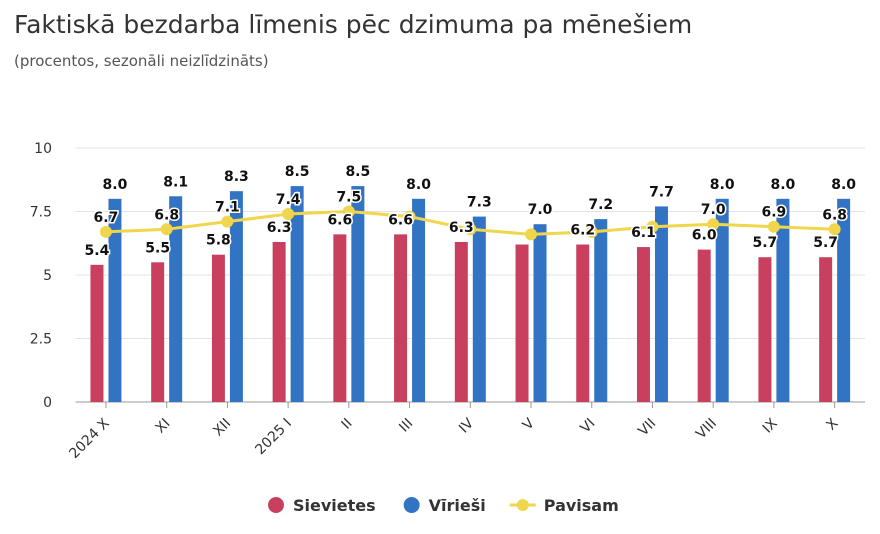 The image size is (880, 534). What do you see at coordinates (661, 192) in the screenshot?
I see `data-label: 7.7` at bounding box center [661, 192].